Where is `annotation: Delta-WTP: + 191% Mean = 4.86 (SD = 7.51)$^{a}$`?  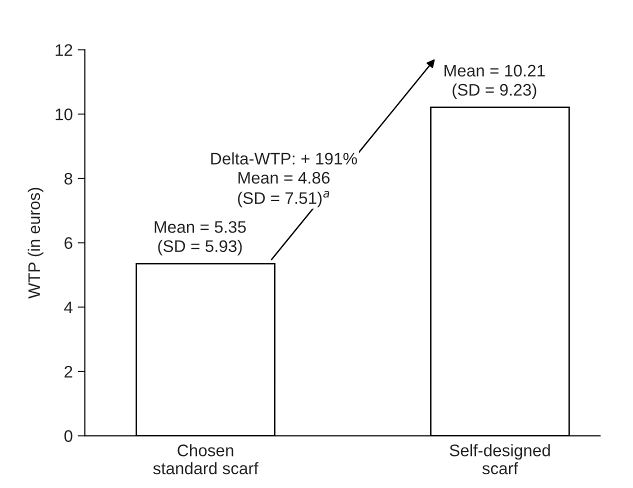 annotation: Delta-WTP: + 191% Mean = 4.86 (SD = 7.51)$^{a}$ is located at coordinates (284, 180).